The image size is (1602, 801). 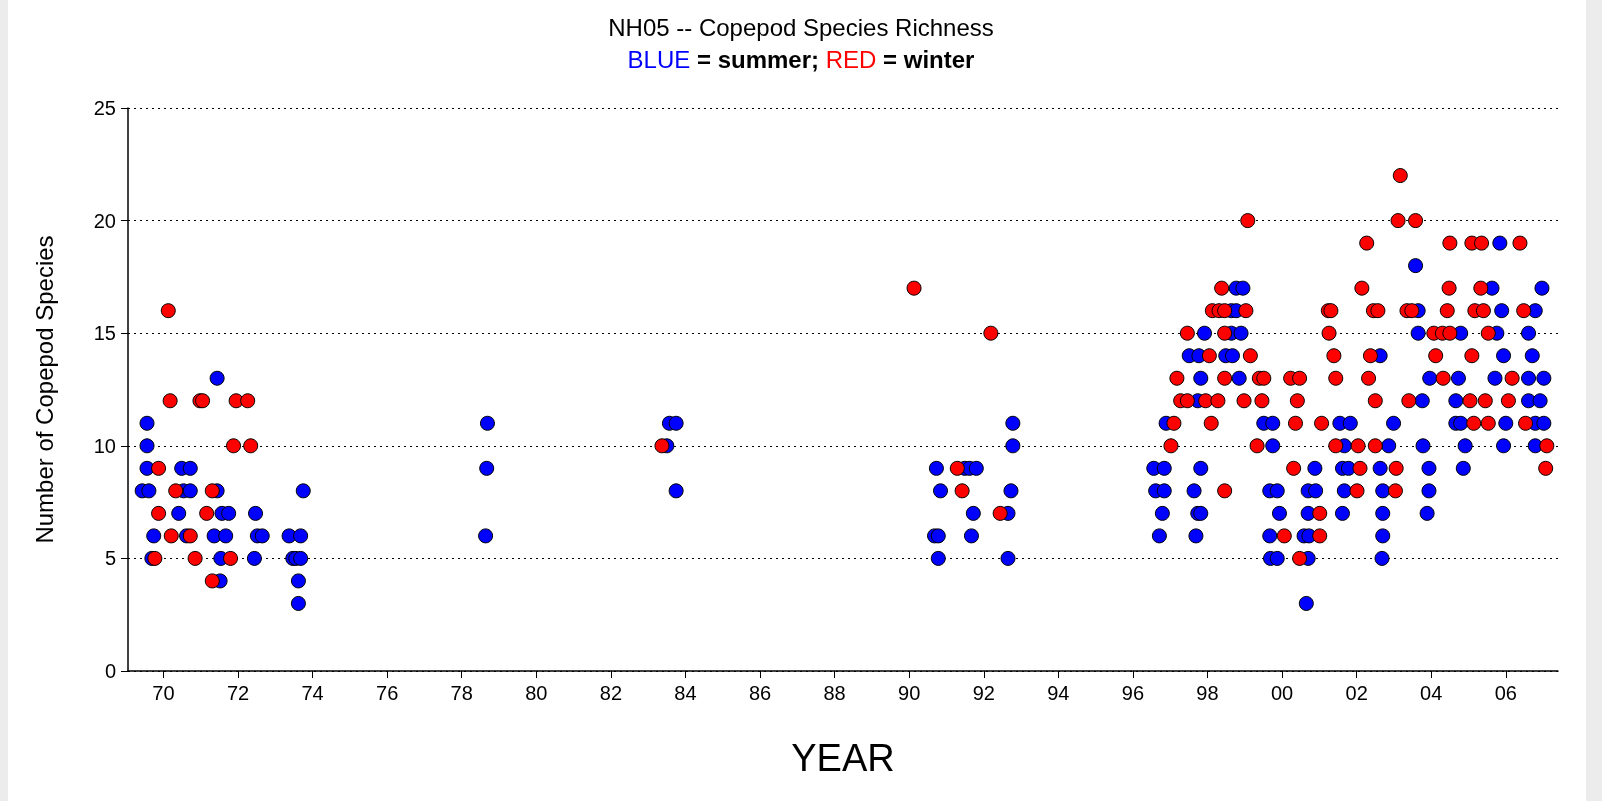 I want to click on x-tick-label: 90, so click(x=909, y=693).